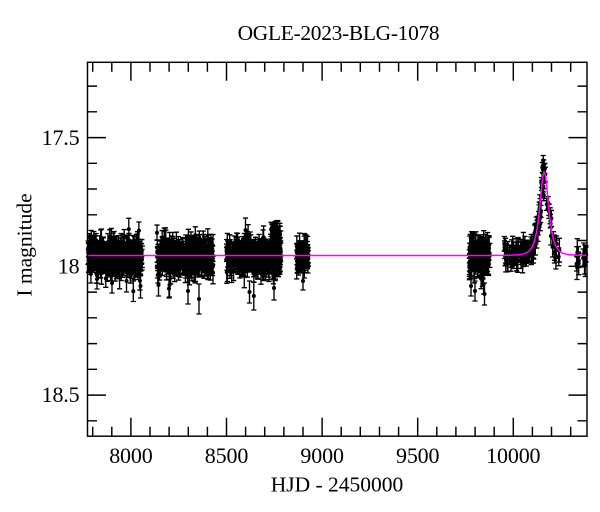  I want to click on svg-text: OGLE-2023-BLG-1078, so click(339, 33).